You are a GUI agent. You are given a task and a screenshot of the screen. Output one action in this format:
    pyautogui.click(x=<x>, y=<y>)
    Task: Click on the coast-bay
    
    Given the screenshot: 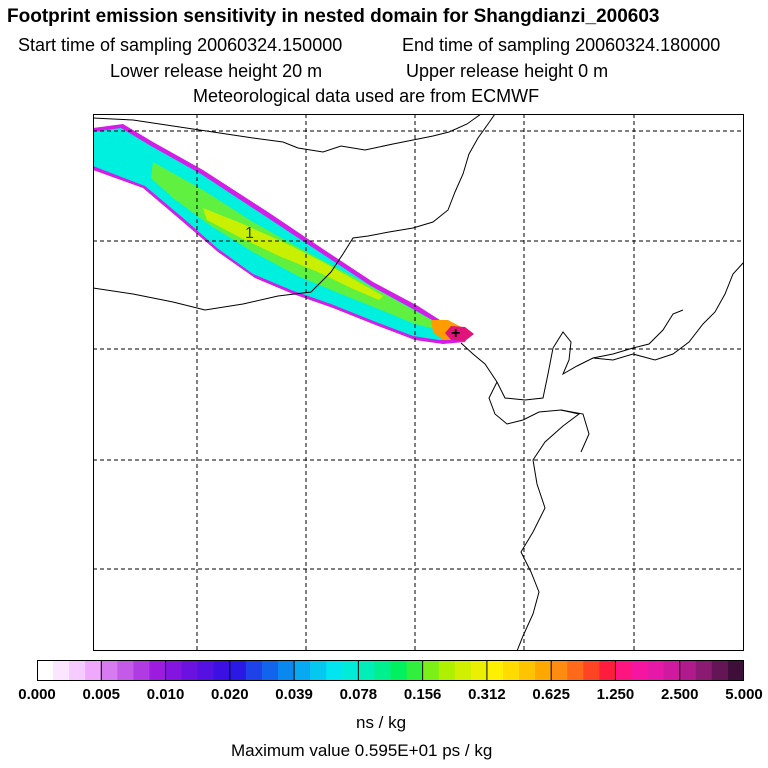 What is the action you would take?
    pyautogui.click(x=534, y=516)
    